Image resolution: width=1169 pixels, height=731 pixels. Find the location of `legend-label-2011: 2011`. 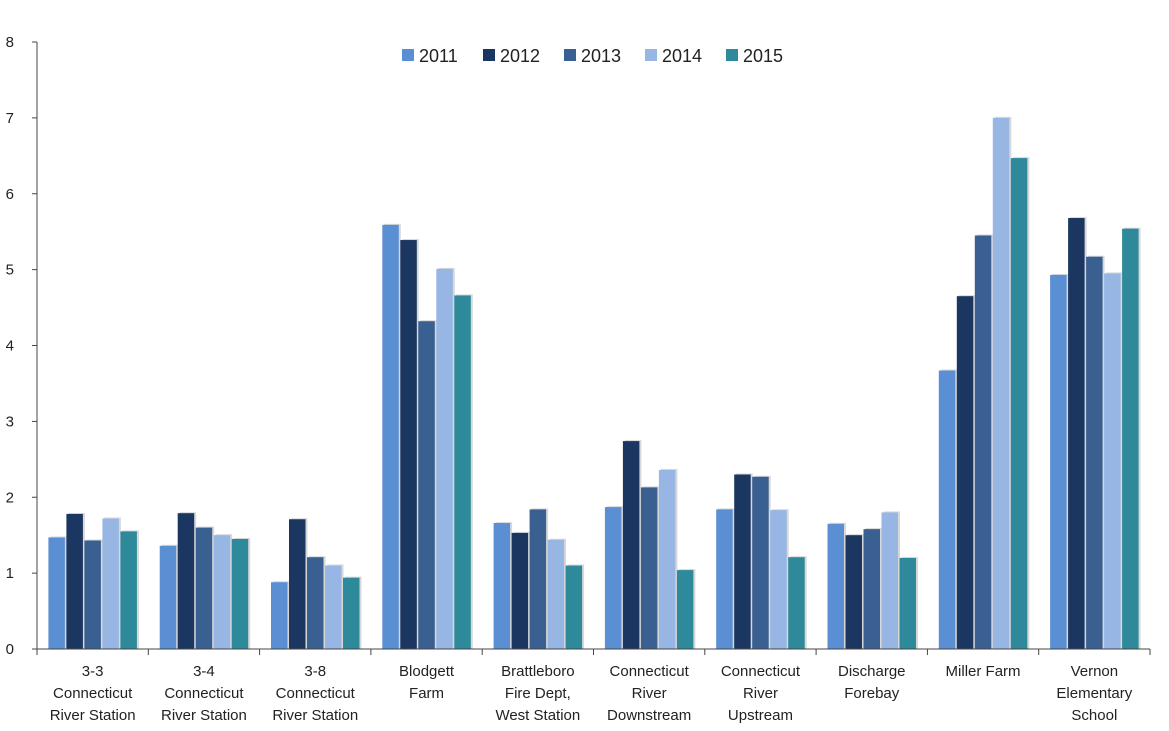

legend-label-2011: 2011 is located at coordinates (438, 56).